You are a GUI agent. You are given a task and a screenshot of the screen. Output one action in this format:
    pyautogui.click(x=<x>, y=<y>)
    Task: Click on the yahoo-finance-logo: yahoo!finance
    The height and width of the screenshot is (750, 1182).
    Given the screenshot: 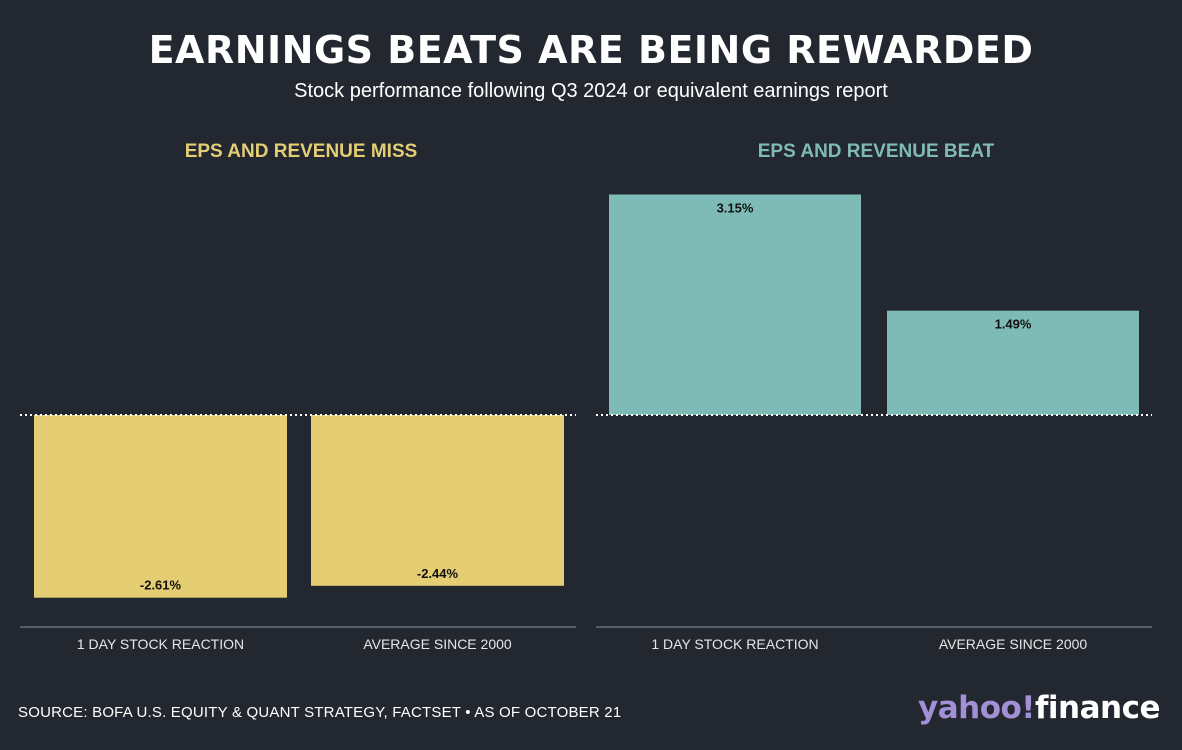 What is the action you would take?
    pyautogui.click(x=1039, y=708)
    